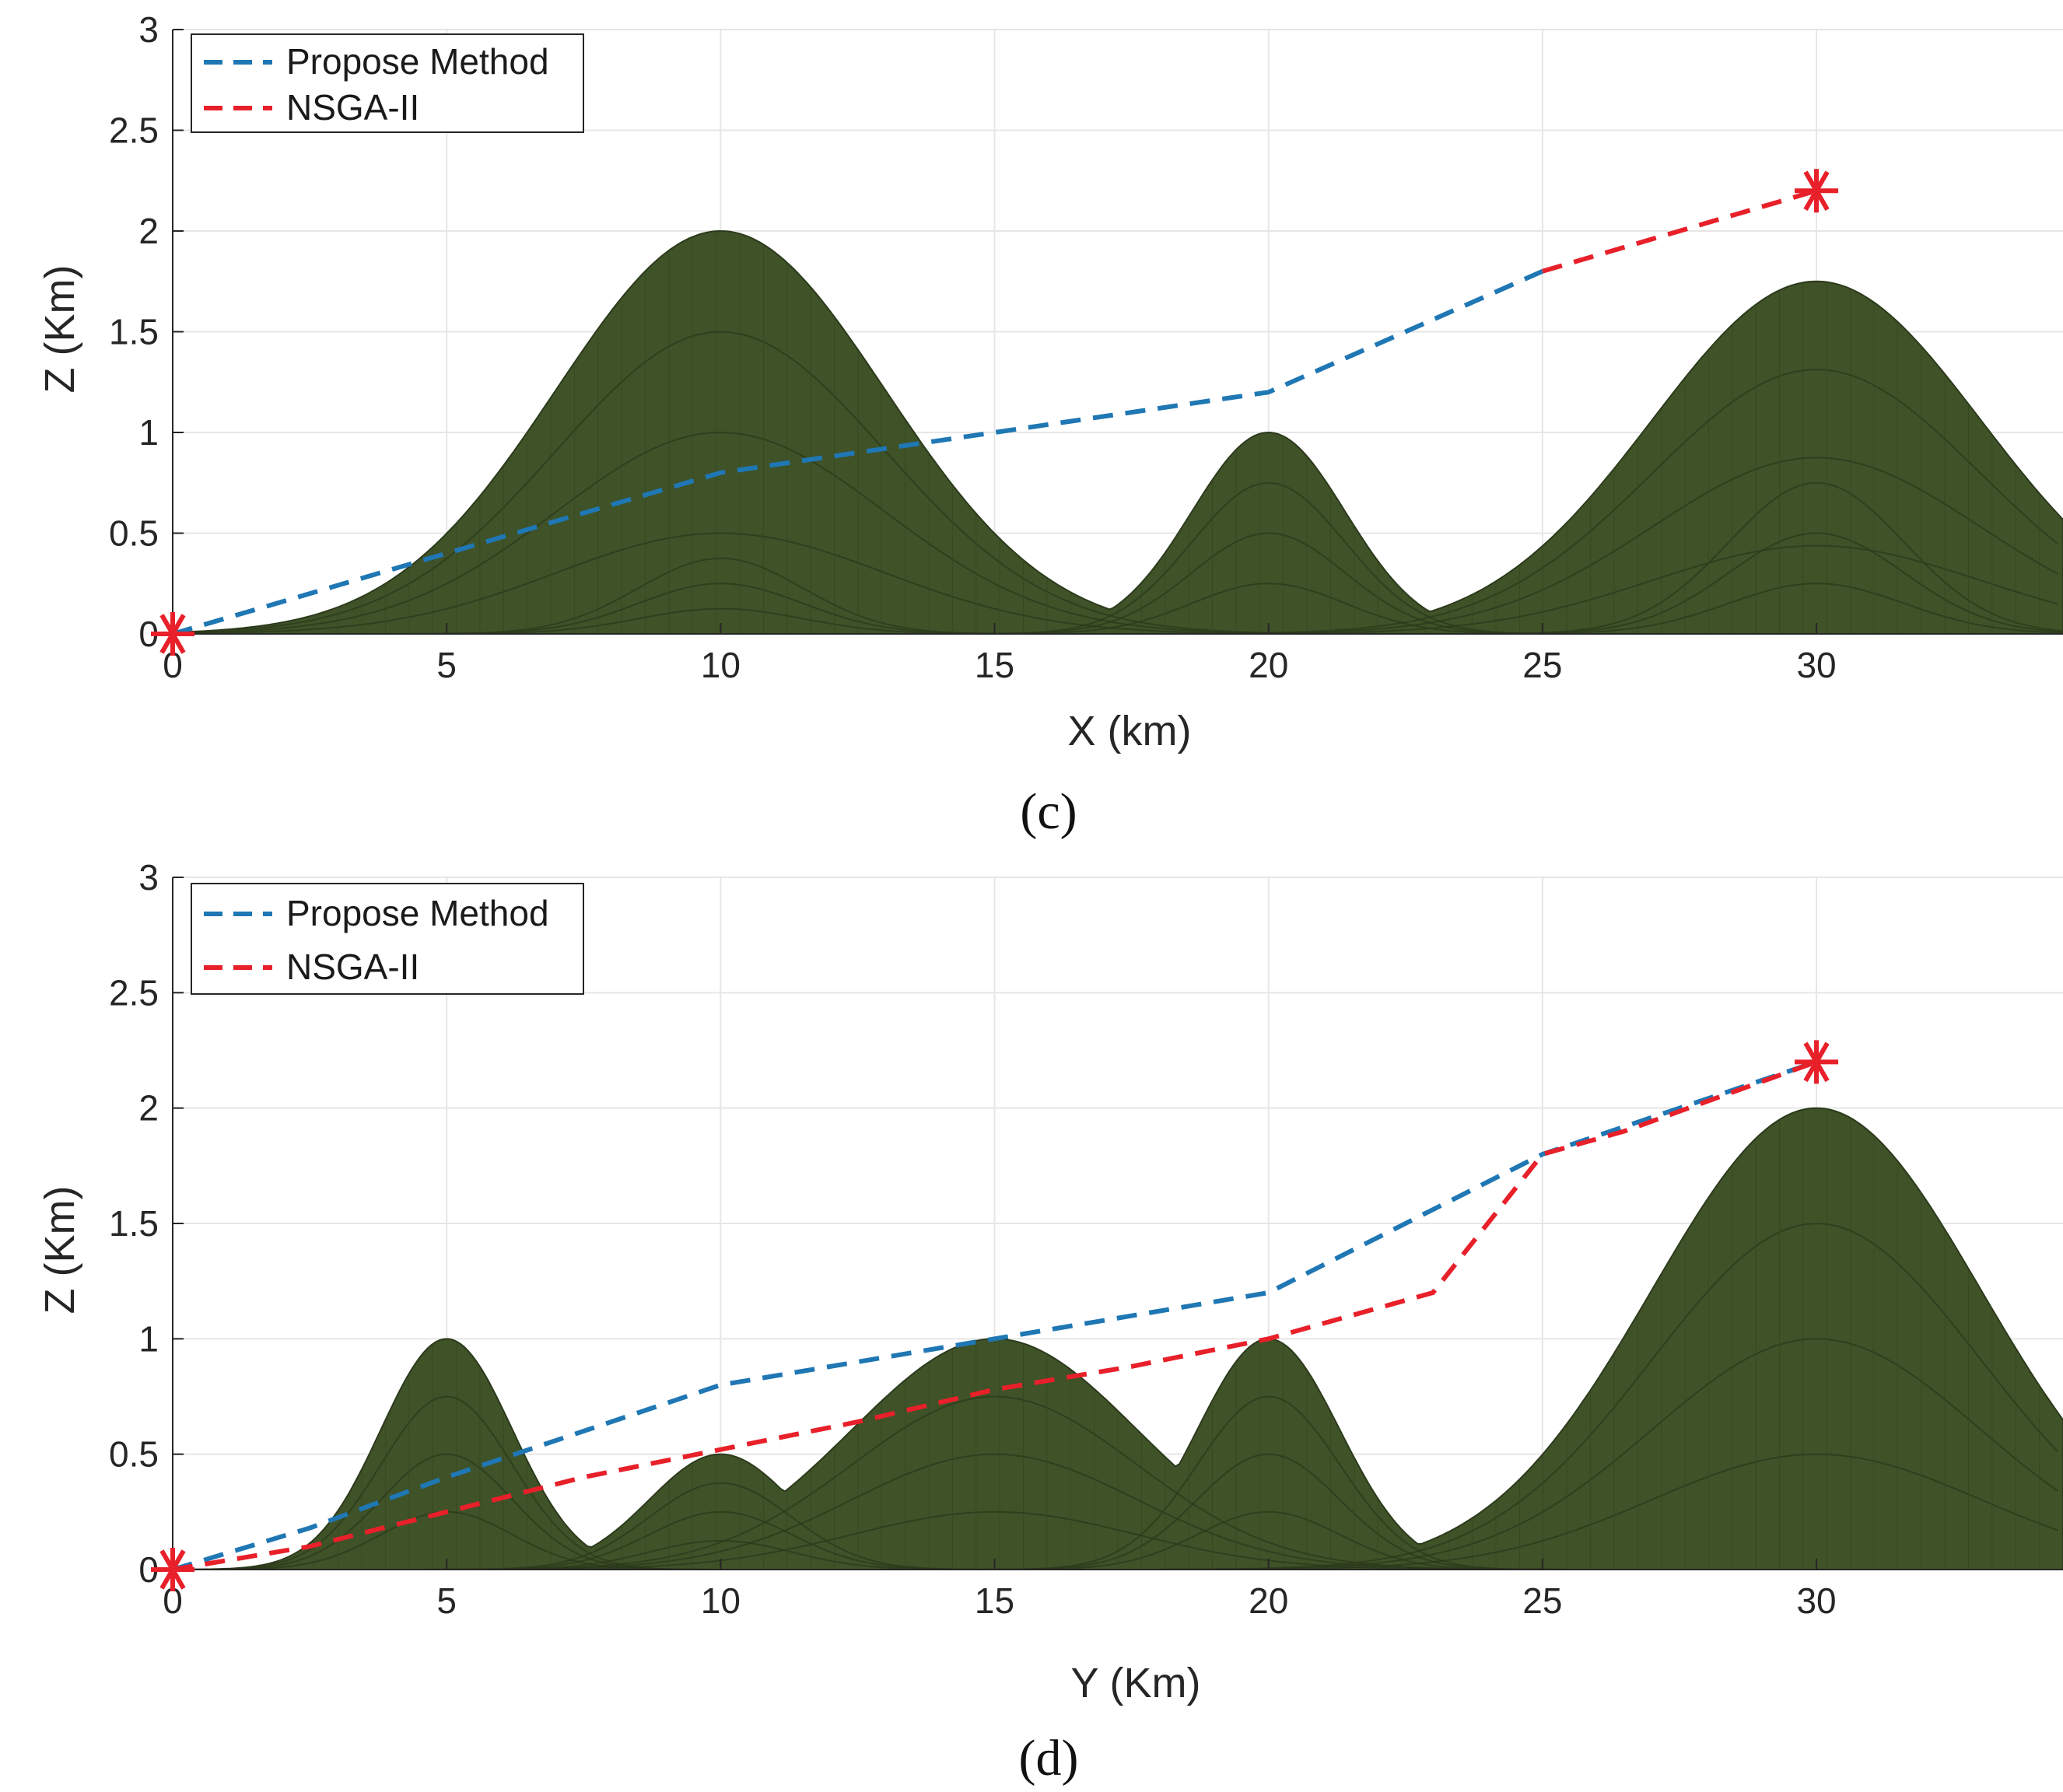 This screenshot has width=2063, height=1792. Describe the element at coordinates (1130, 731) in the screenshot. I see `x-axis-label: X (km)` at that location.